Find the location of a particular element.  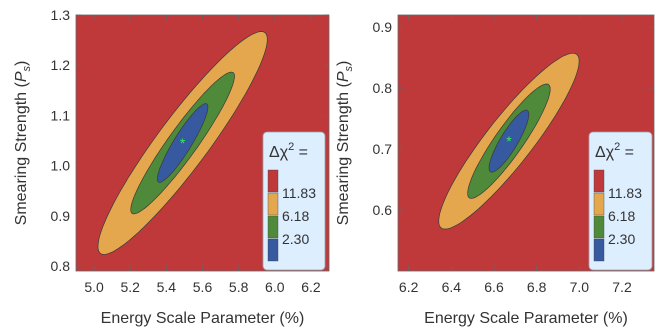

x-tick-label: 7.0 is located at coordinates (580, 287).